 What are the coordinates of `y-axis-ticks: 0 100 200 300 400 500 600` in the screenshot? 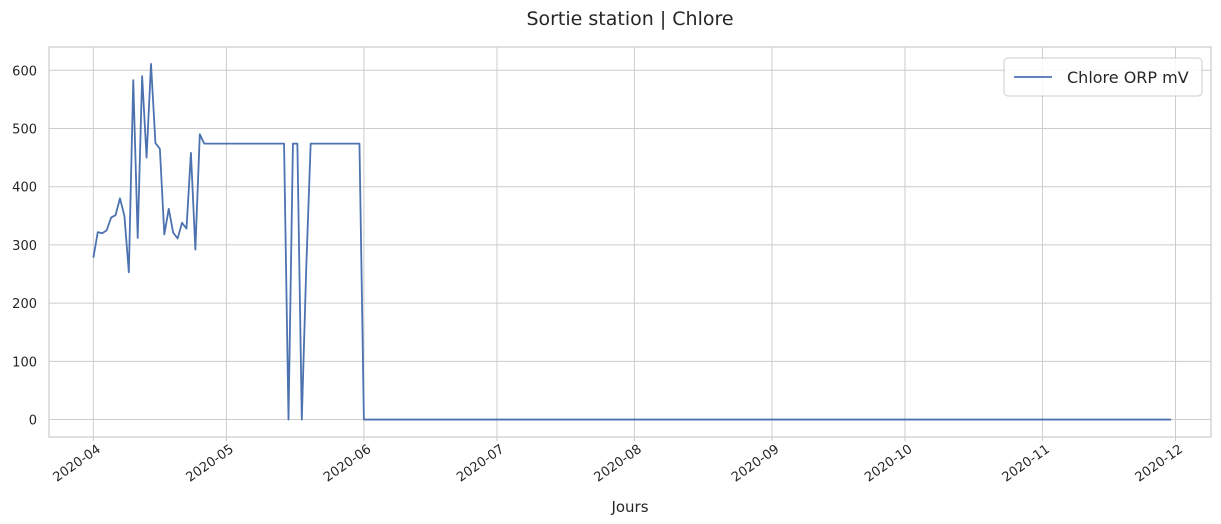 It's located at (24, 246).